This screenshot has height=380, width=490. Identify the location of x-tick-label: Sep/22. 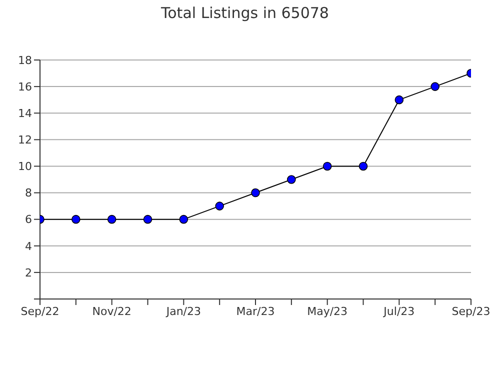
(40, 311).